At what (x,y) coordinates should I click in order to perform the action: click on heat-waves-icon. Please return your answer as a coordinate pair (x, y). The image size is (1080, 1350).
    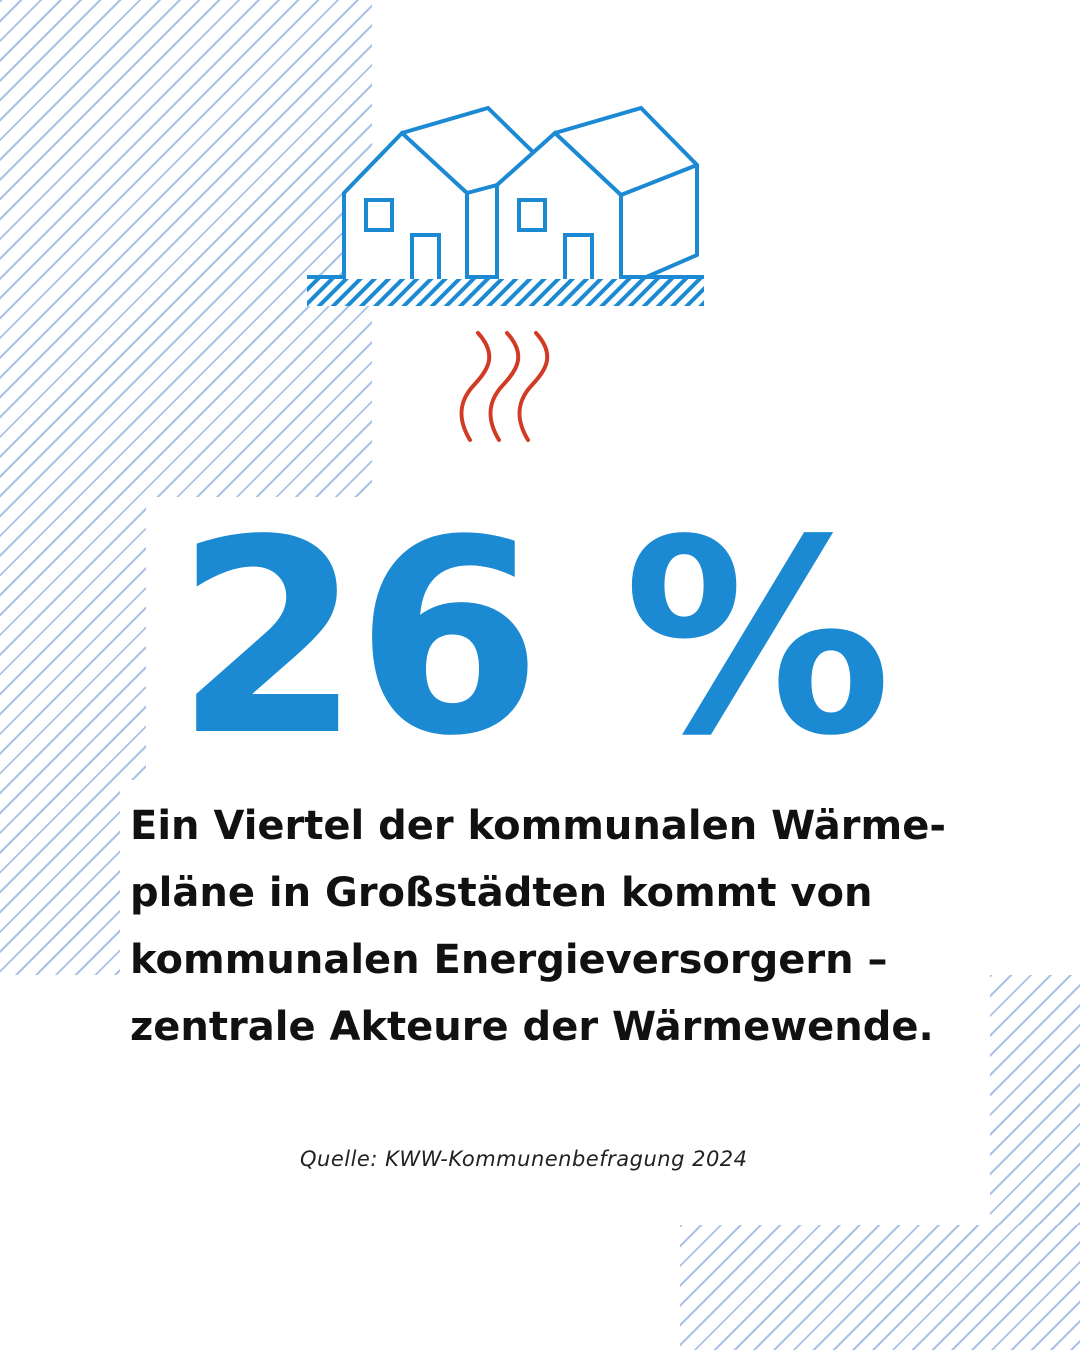
    Looking at the image, I should click on (504, 386).